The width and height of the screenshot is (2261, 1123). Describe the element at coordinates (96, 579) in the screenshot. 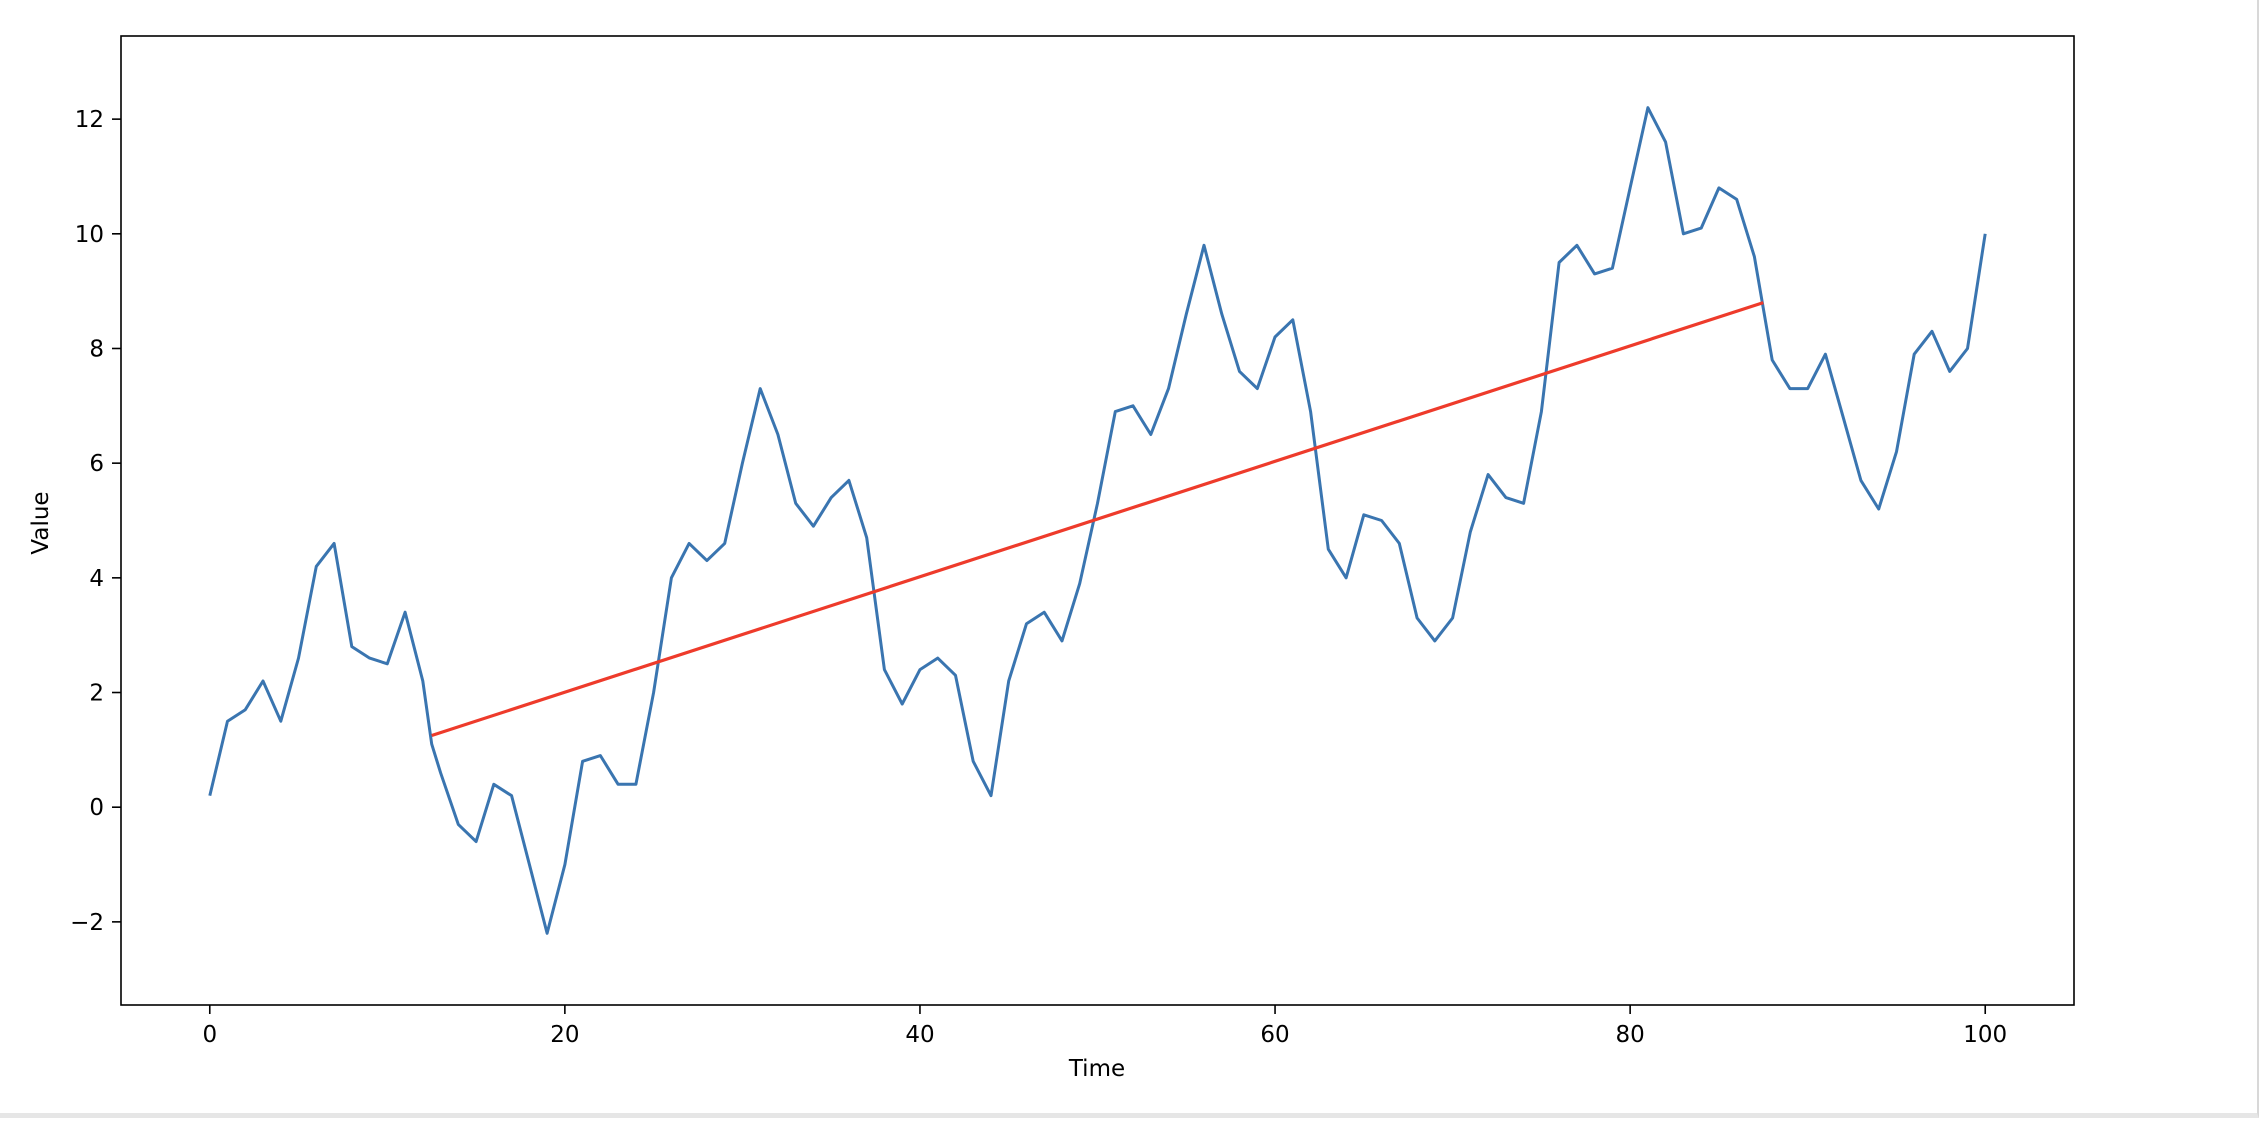

I see `y-tick-label: 4` at that location.